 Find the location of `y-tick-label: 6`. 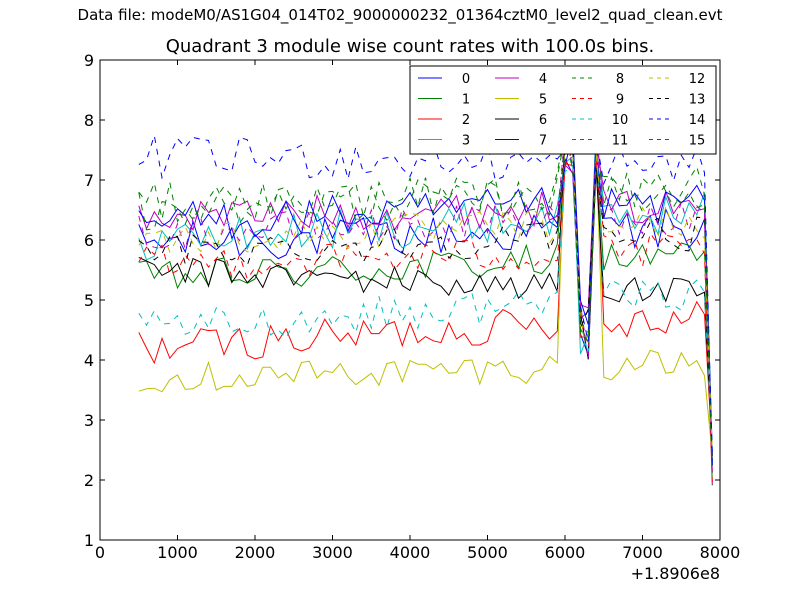

y-tick-label: 6 is located at coordinates (89, 240).